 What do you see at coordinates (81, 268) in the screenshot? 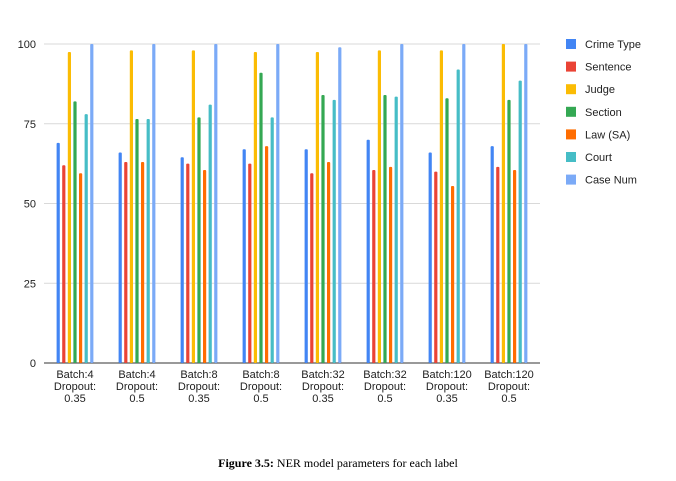
I see `bar-law-sa--0` at bounding box center [81, 268].